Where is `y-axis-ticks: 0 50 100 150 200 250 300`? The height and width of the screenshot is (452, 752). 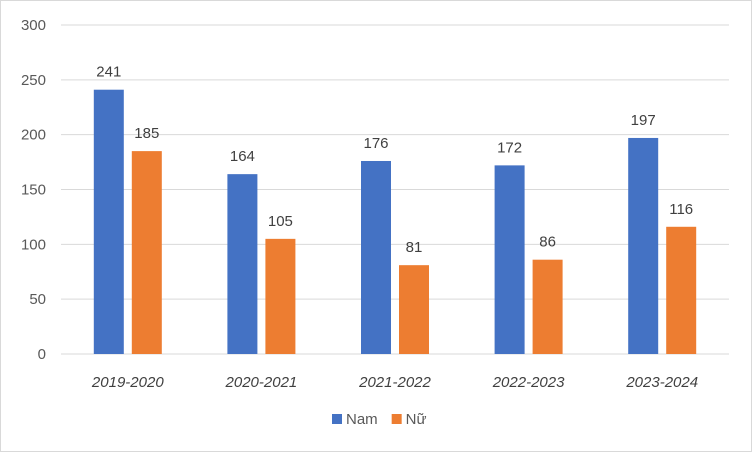
y-axis-ticks: 0 50 100 150 200 250 300 is located at coordinates (33, 190).